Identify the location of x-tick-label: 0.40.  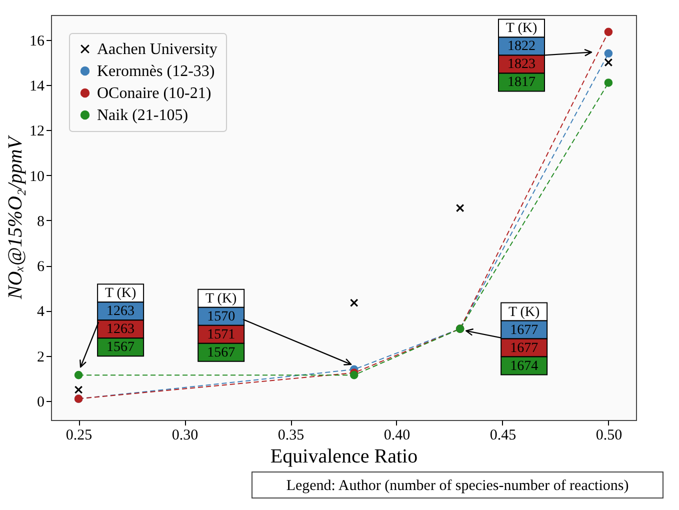
(397, 436).